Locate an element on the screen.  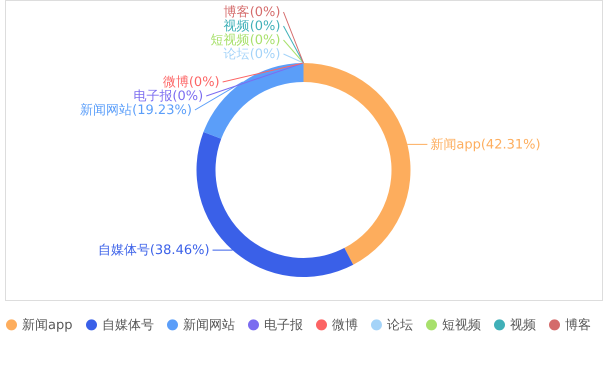
legend-label: 自媒体号 is located at coordinates (128, 325).